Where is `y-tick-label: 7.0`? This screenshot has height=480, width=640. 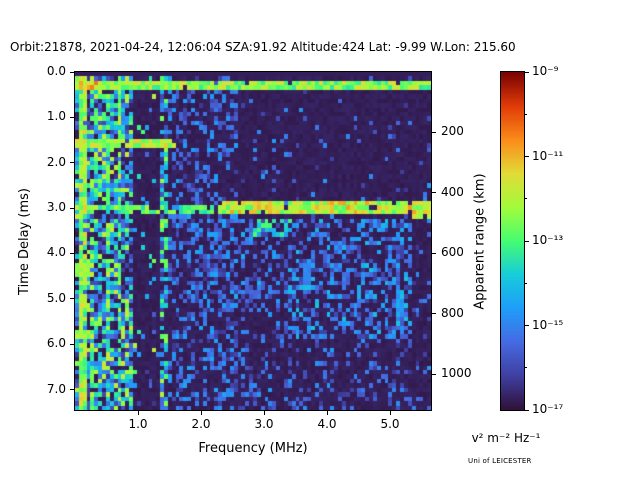
y-tick-label: 7.0 is located at coordinates (56, 388).